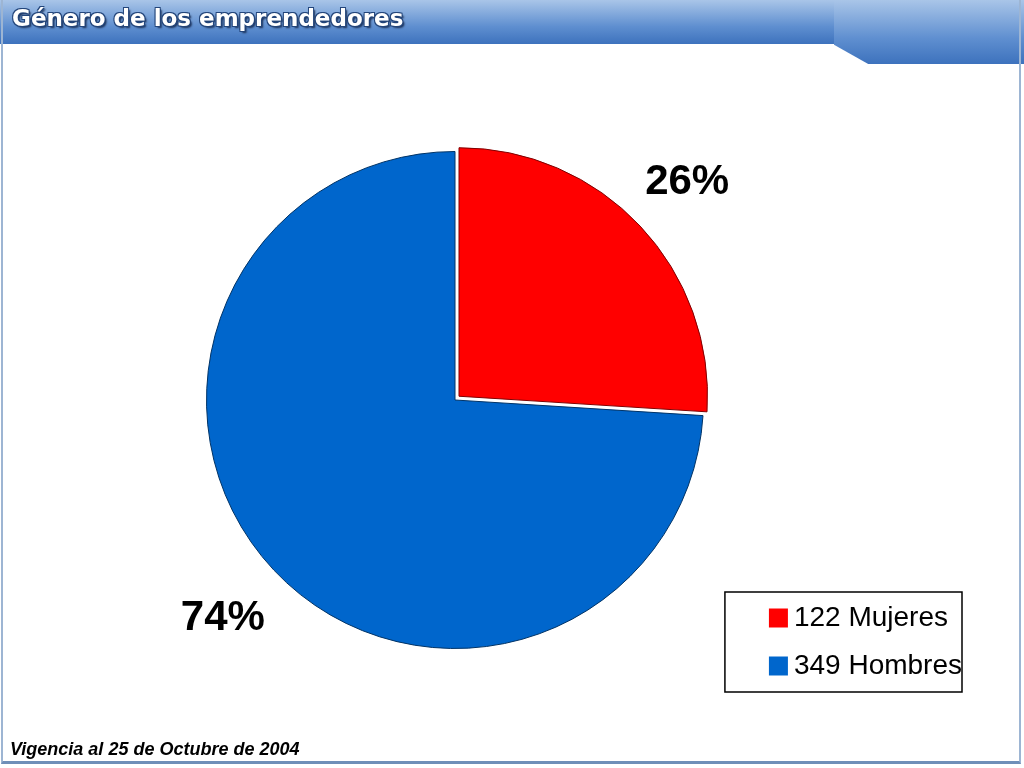 The width and height of the screenshot is (1024, 768). Describe the element at coordinates (687, 179) in the screenshot. I see `data-label: 26%` at that location.